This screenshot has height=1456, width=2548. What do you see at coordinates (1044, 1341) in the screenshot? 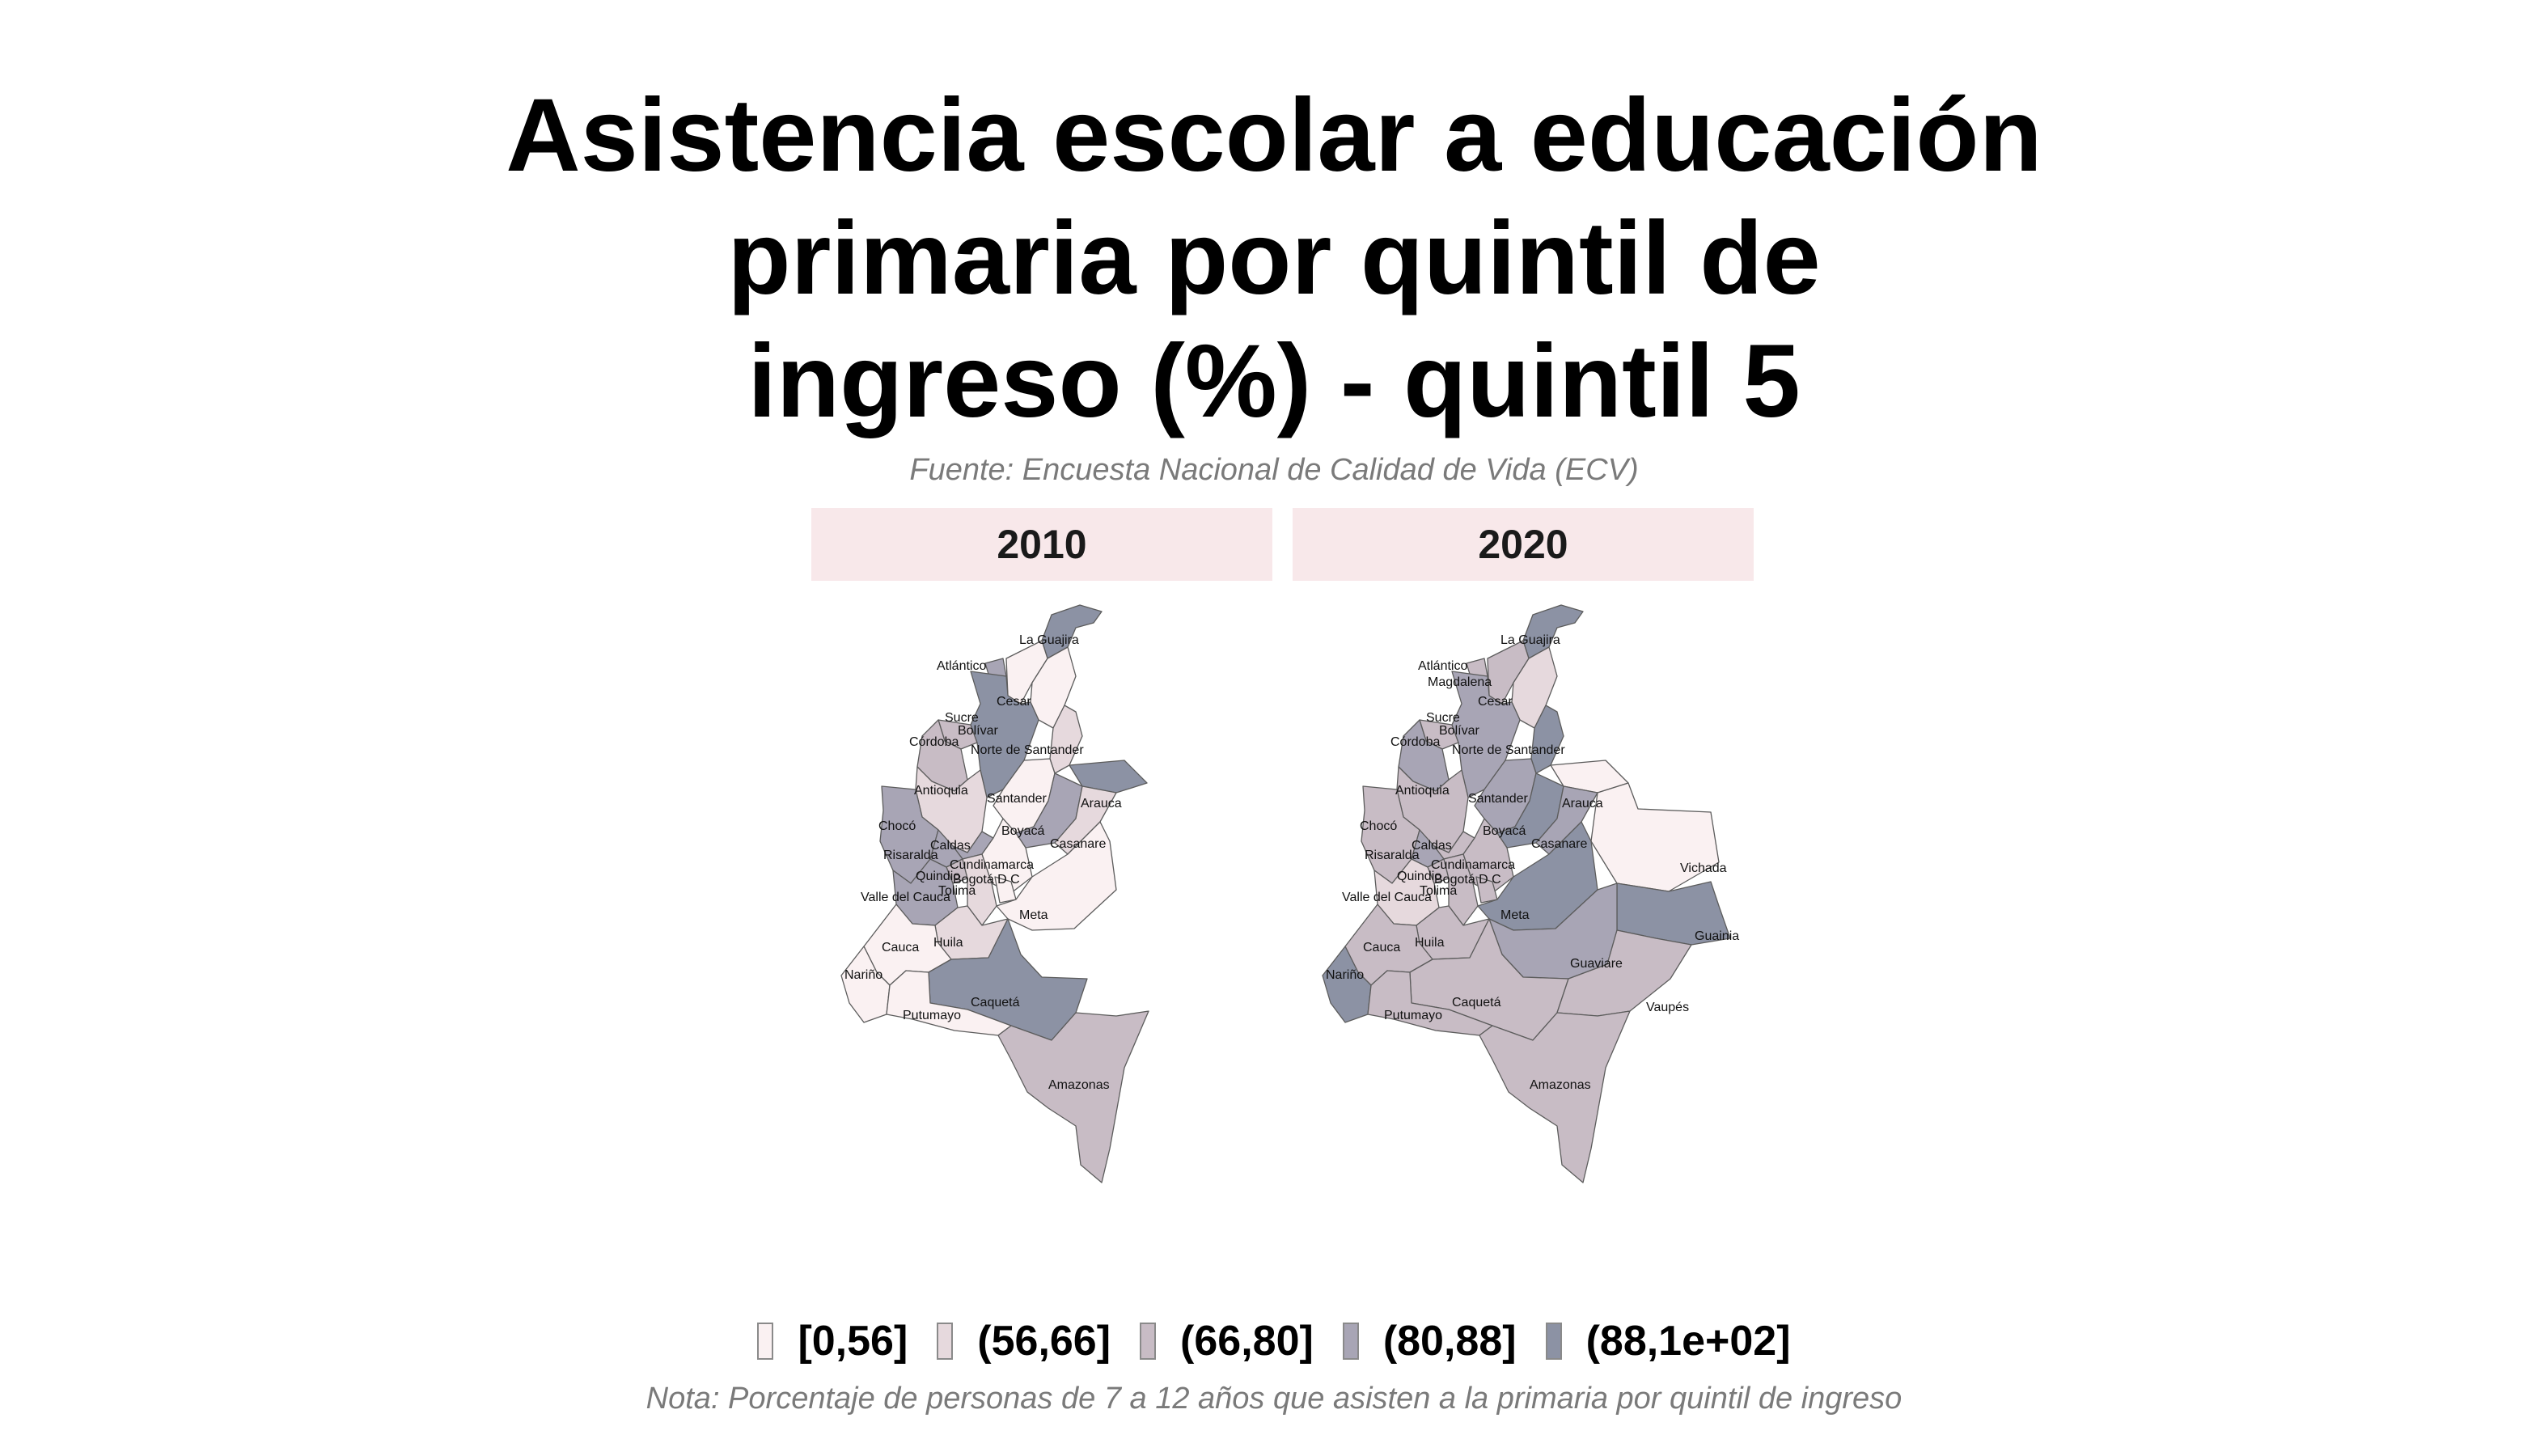
I see `legend-label: (56,66]` at bounding box center [1044, 1341].